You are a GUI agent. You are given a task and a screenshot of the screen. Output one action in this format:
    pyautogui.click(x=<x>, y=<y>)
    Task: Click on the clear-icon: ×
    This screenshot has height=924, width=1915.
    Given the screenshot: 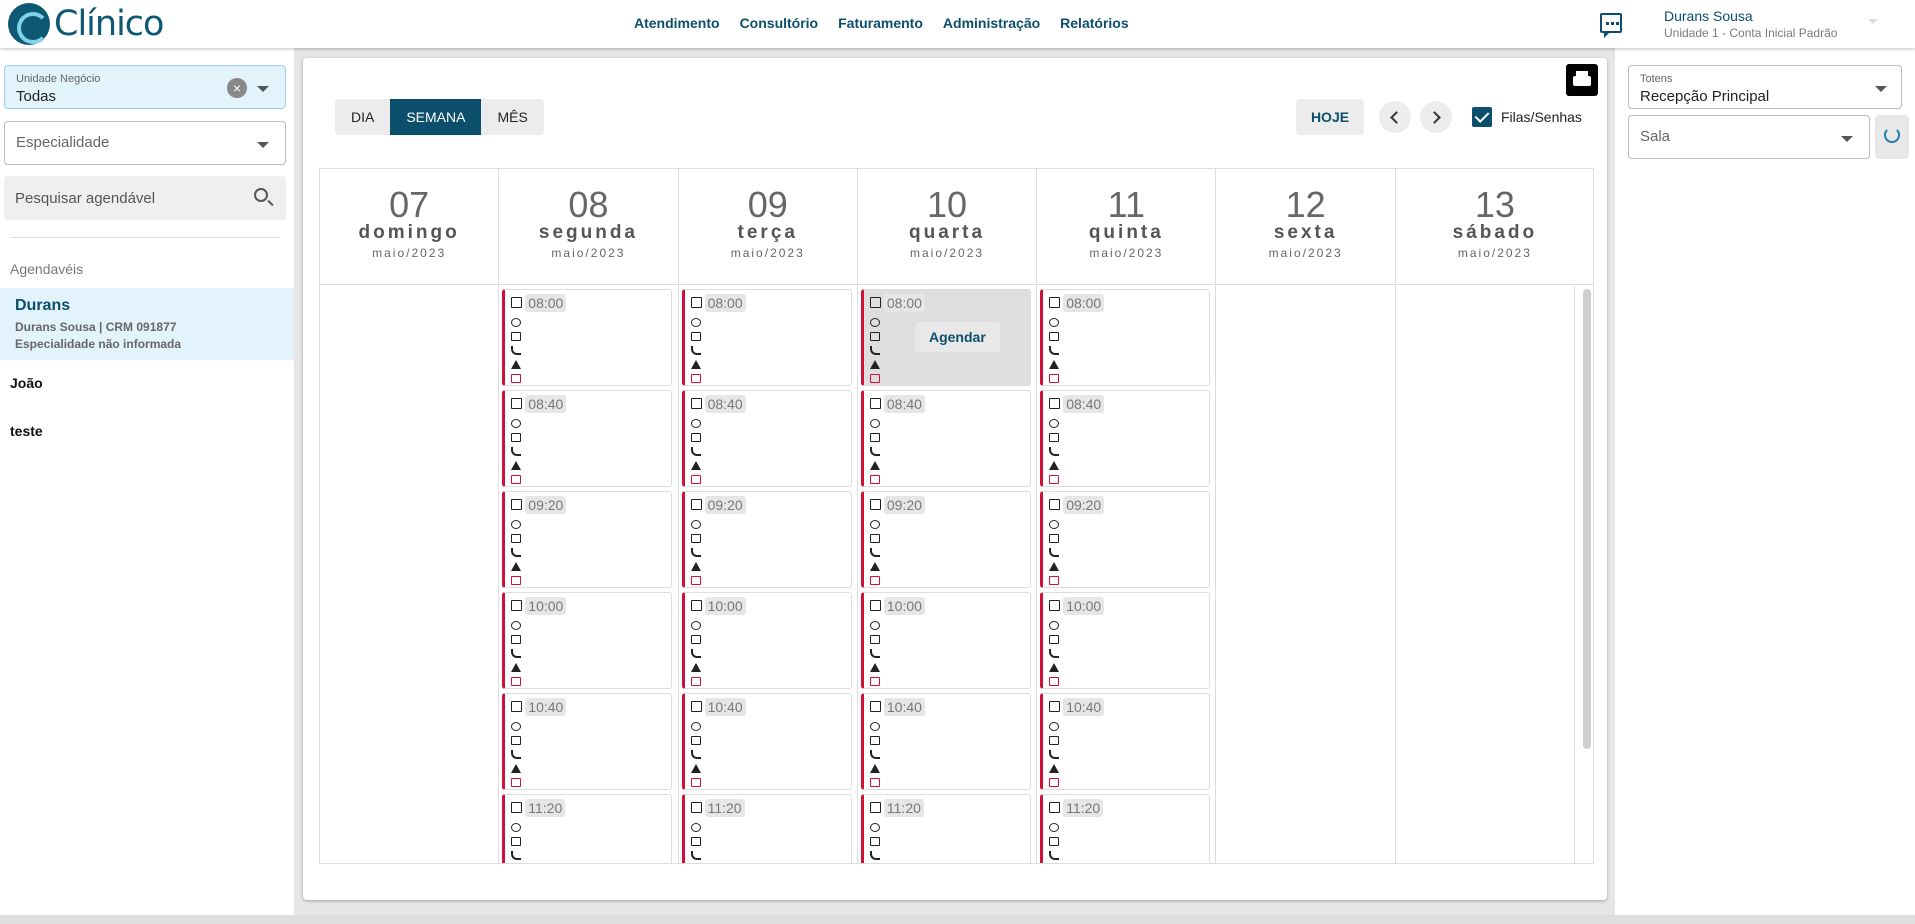 What is the action you would take?
    pyautogui.click(x=237, y=88)
    